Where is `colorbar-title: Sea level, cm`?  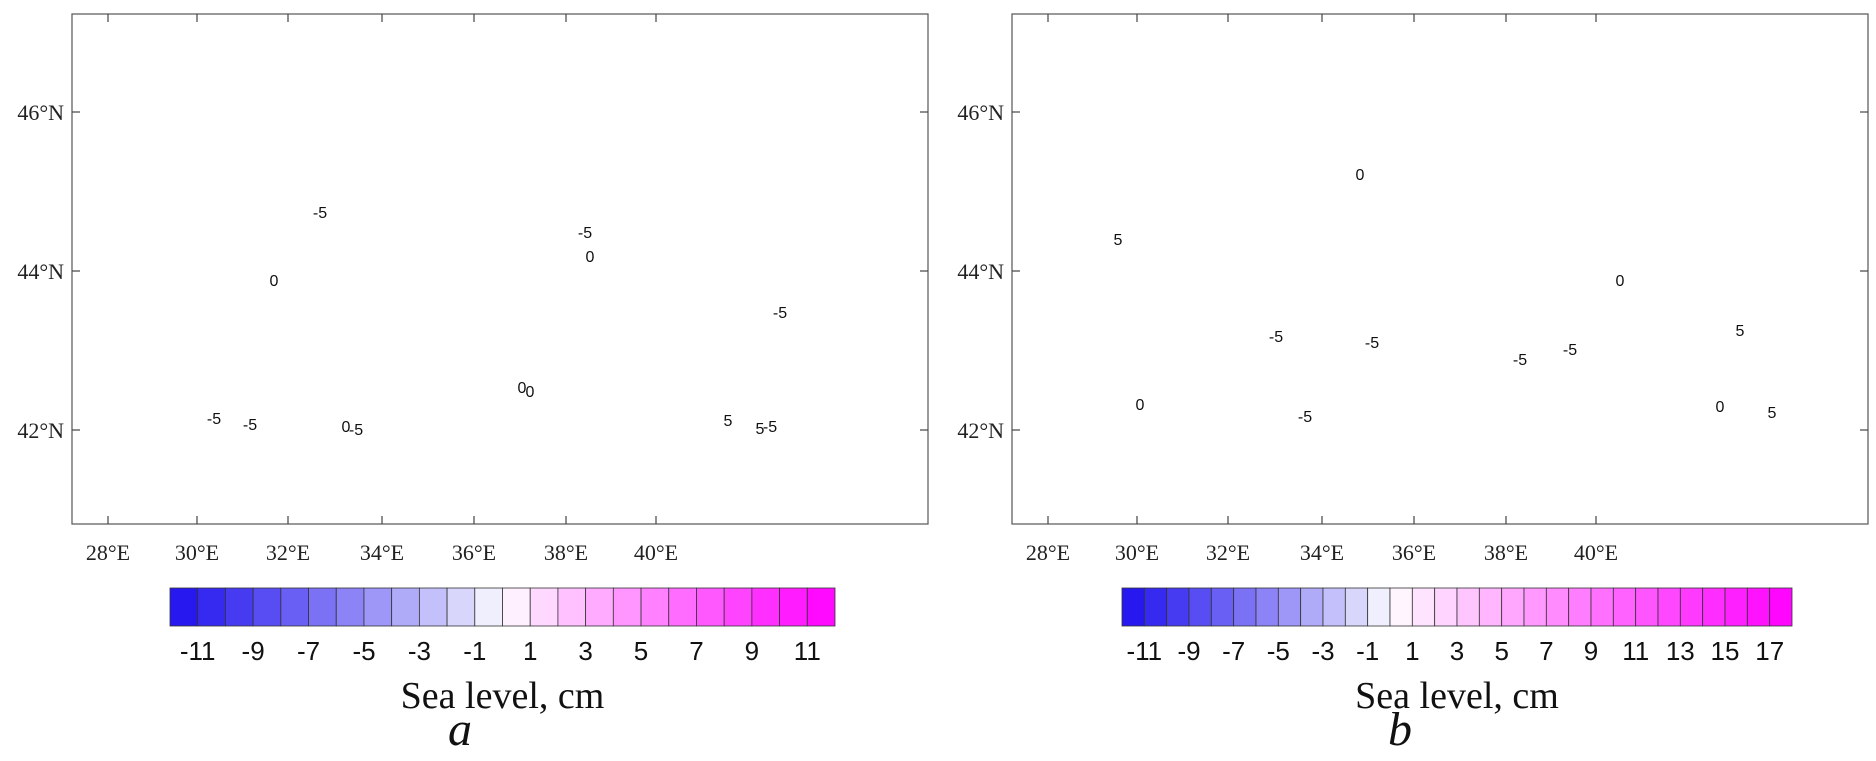
colorbar-title: Sea level, cm is located at coordinates (503, 696).